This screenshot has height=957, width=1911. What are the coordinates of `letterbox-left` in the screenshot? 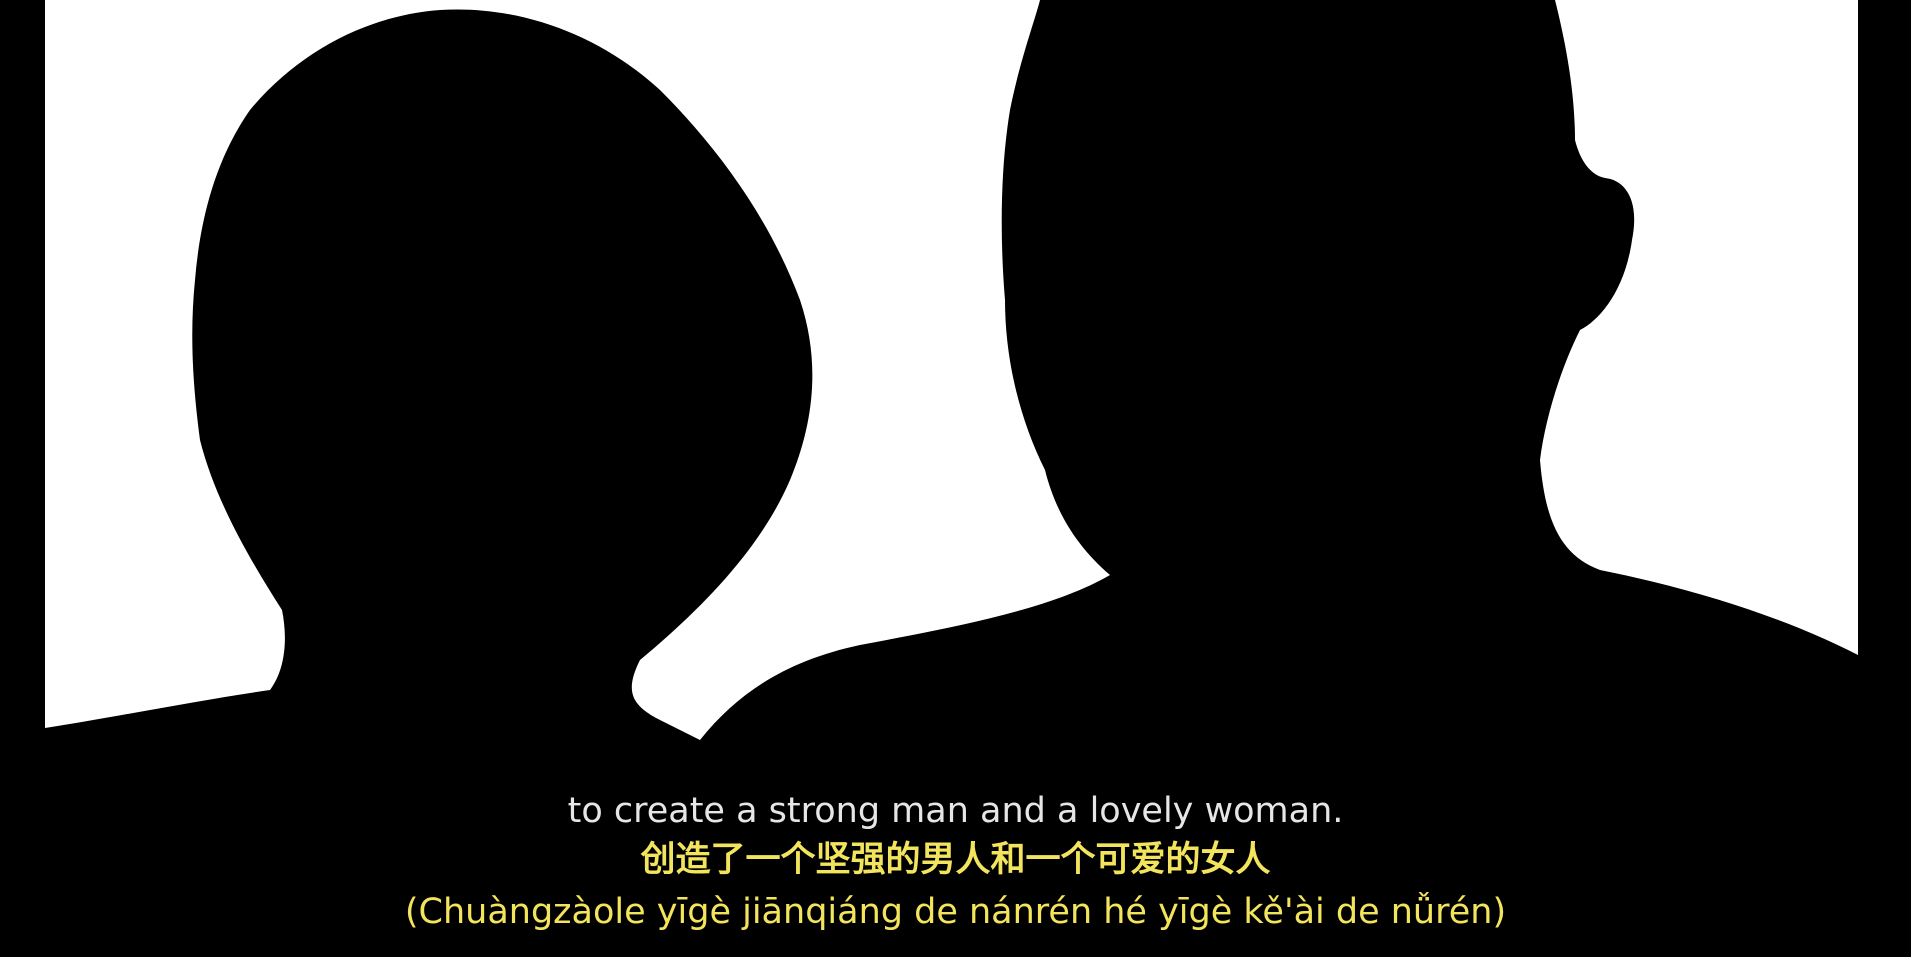 It's located at (22, 478).